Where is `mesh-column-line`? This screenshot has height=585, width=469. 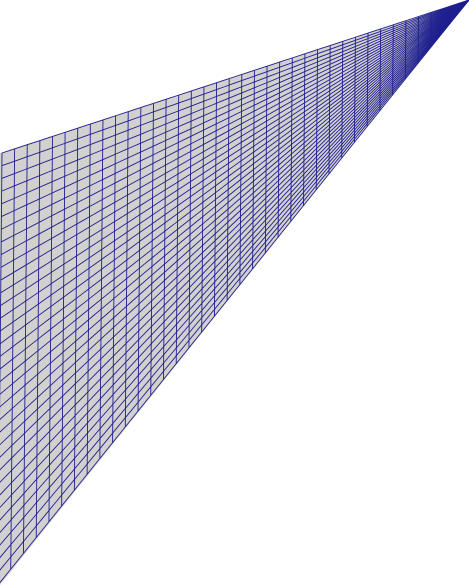
mesh-column-line is located at coordinates (1, 285).